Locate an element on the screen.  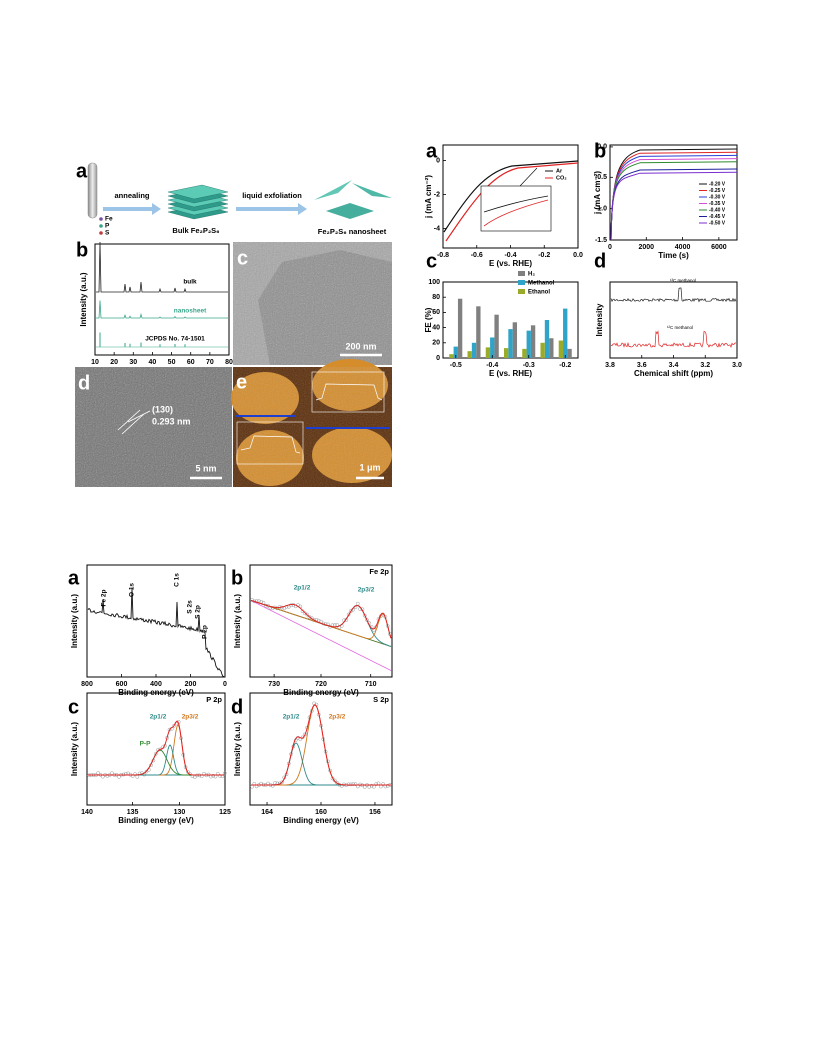
legend-label: H₂ is located at coordinates (531, 275).